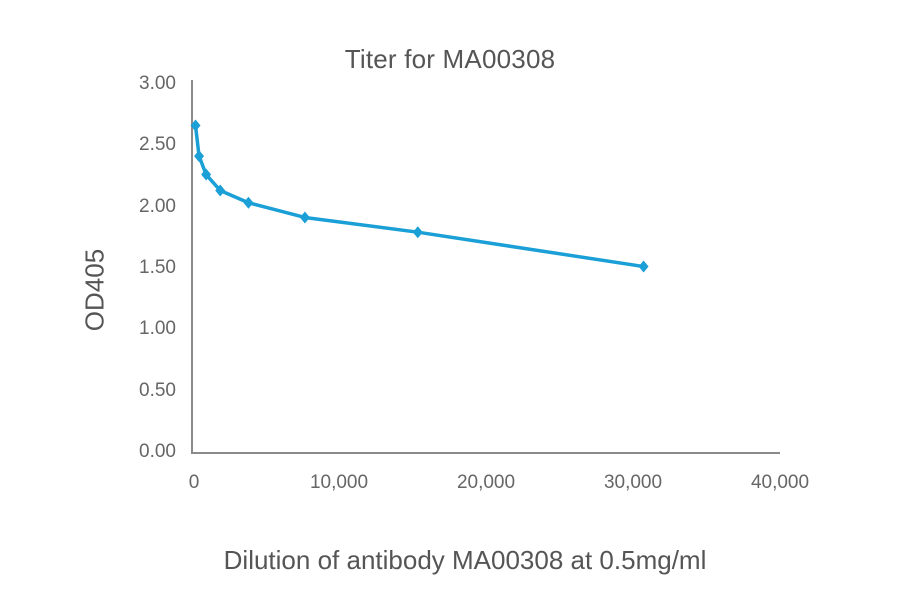 The height and width of the screenshot is (594, 900). I want to click on x-tick-label: 10,000, so click(339, 482).